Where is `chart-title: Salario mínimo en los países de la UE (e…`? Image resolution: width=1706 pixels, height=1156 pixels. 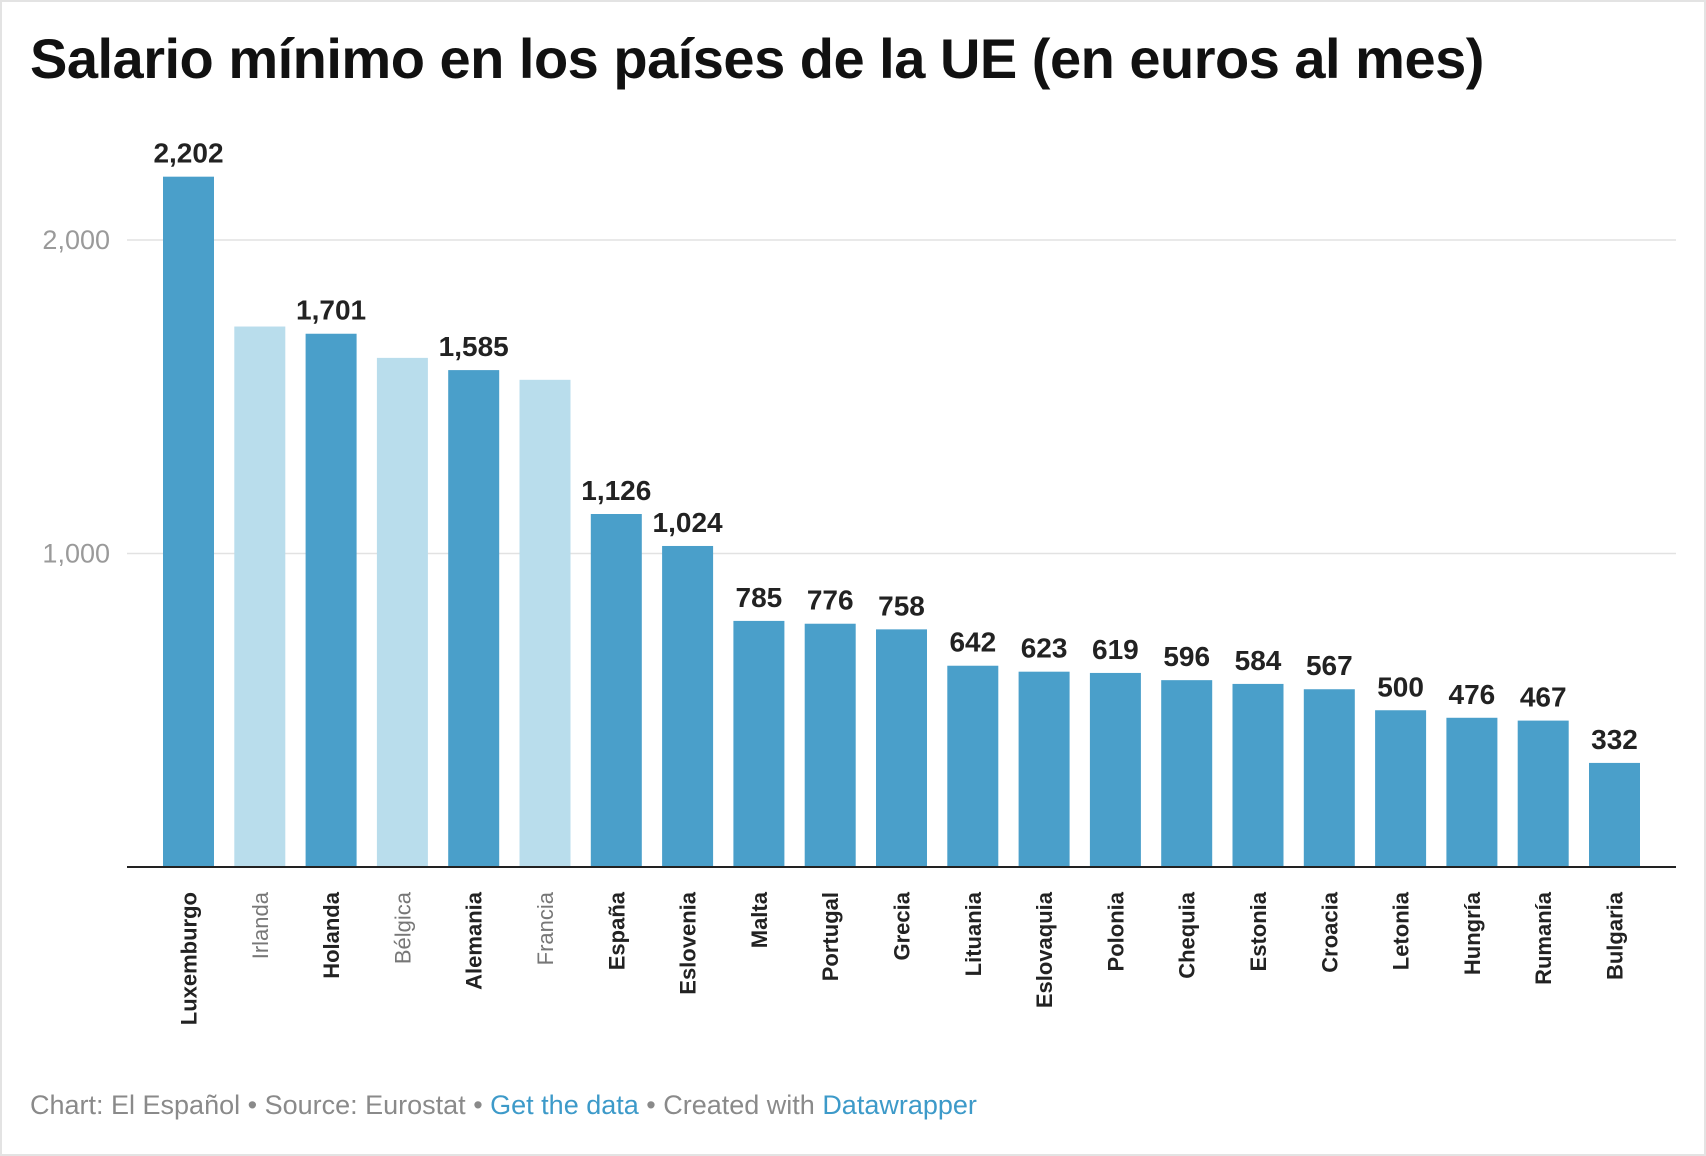 chart-title: Salario mínimo en los países de la UE (e… is located at coordinates (757, 58).